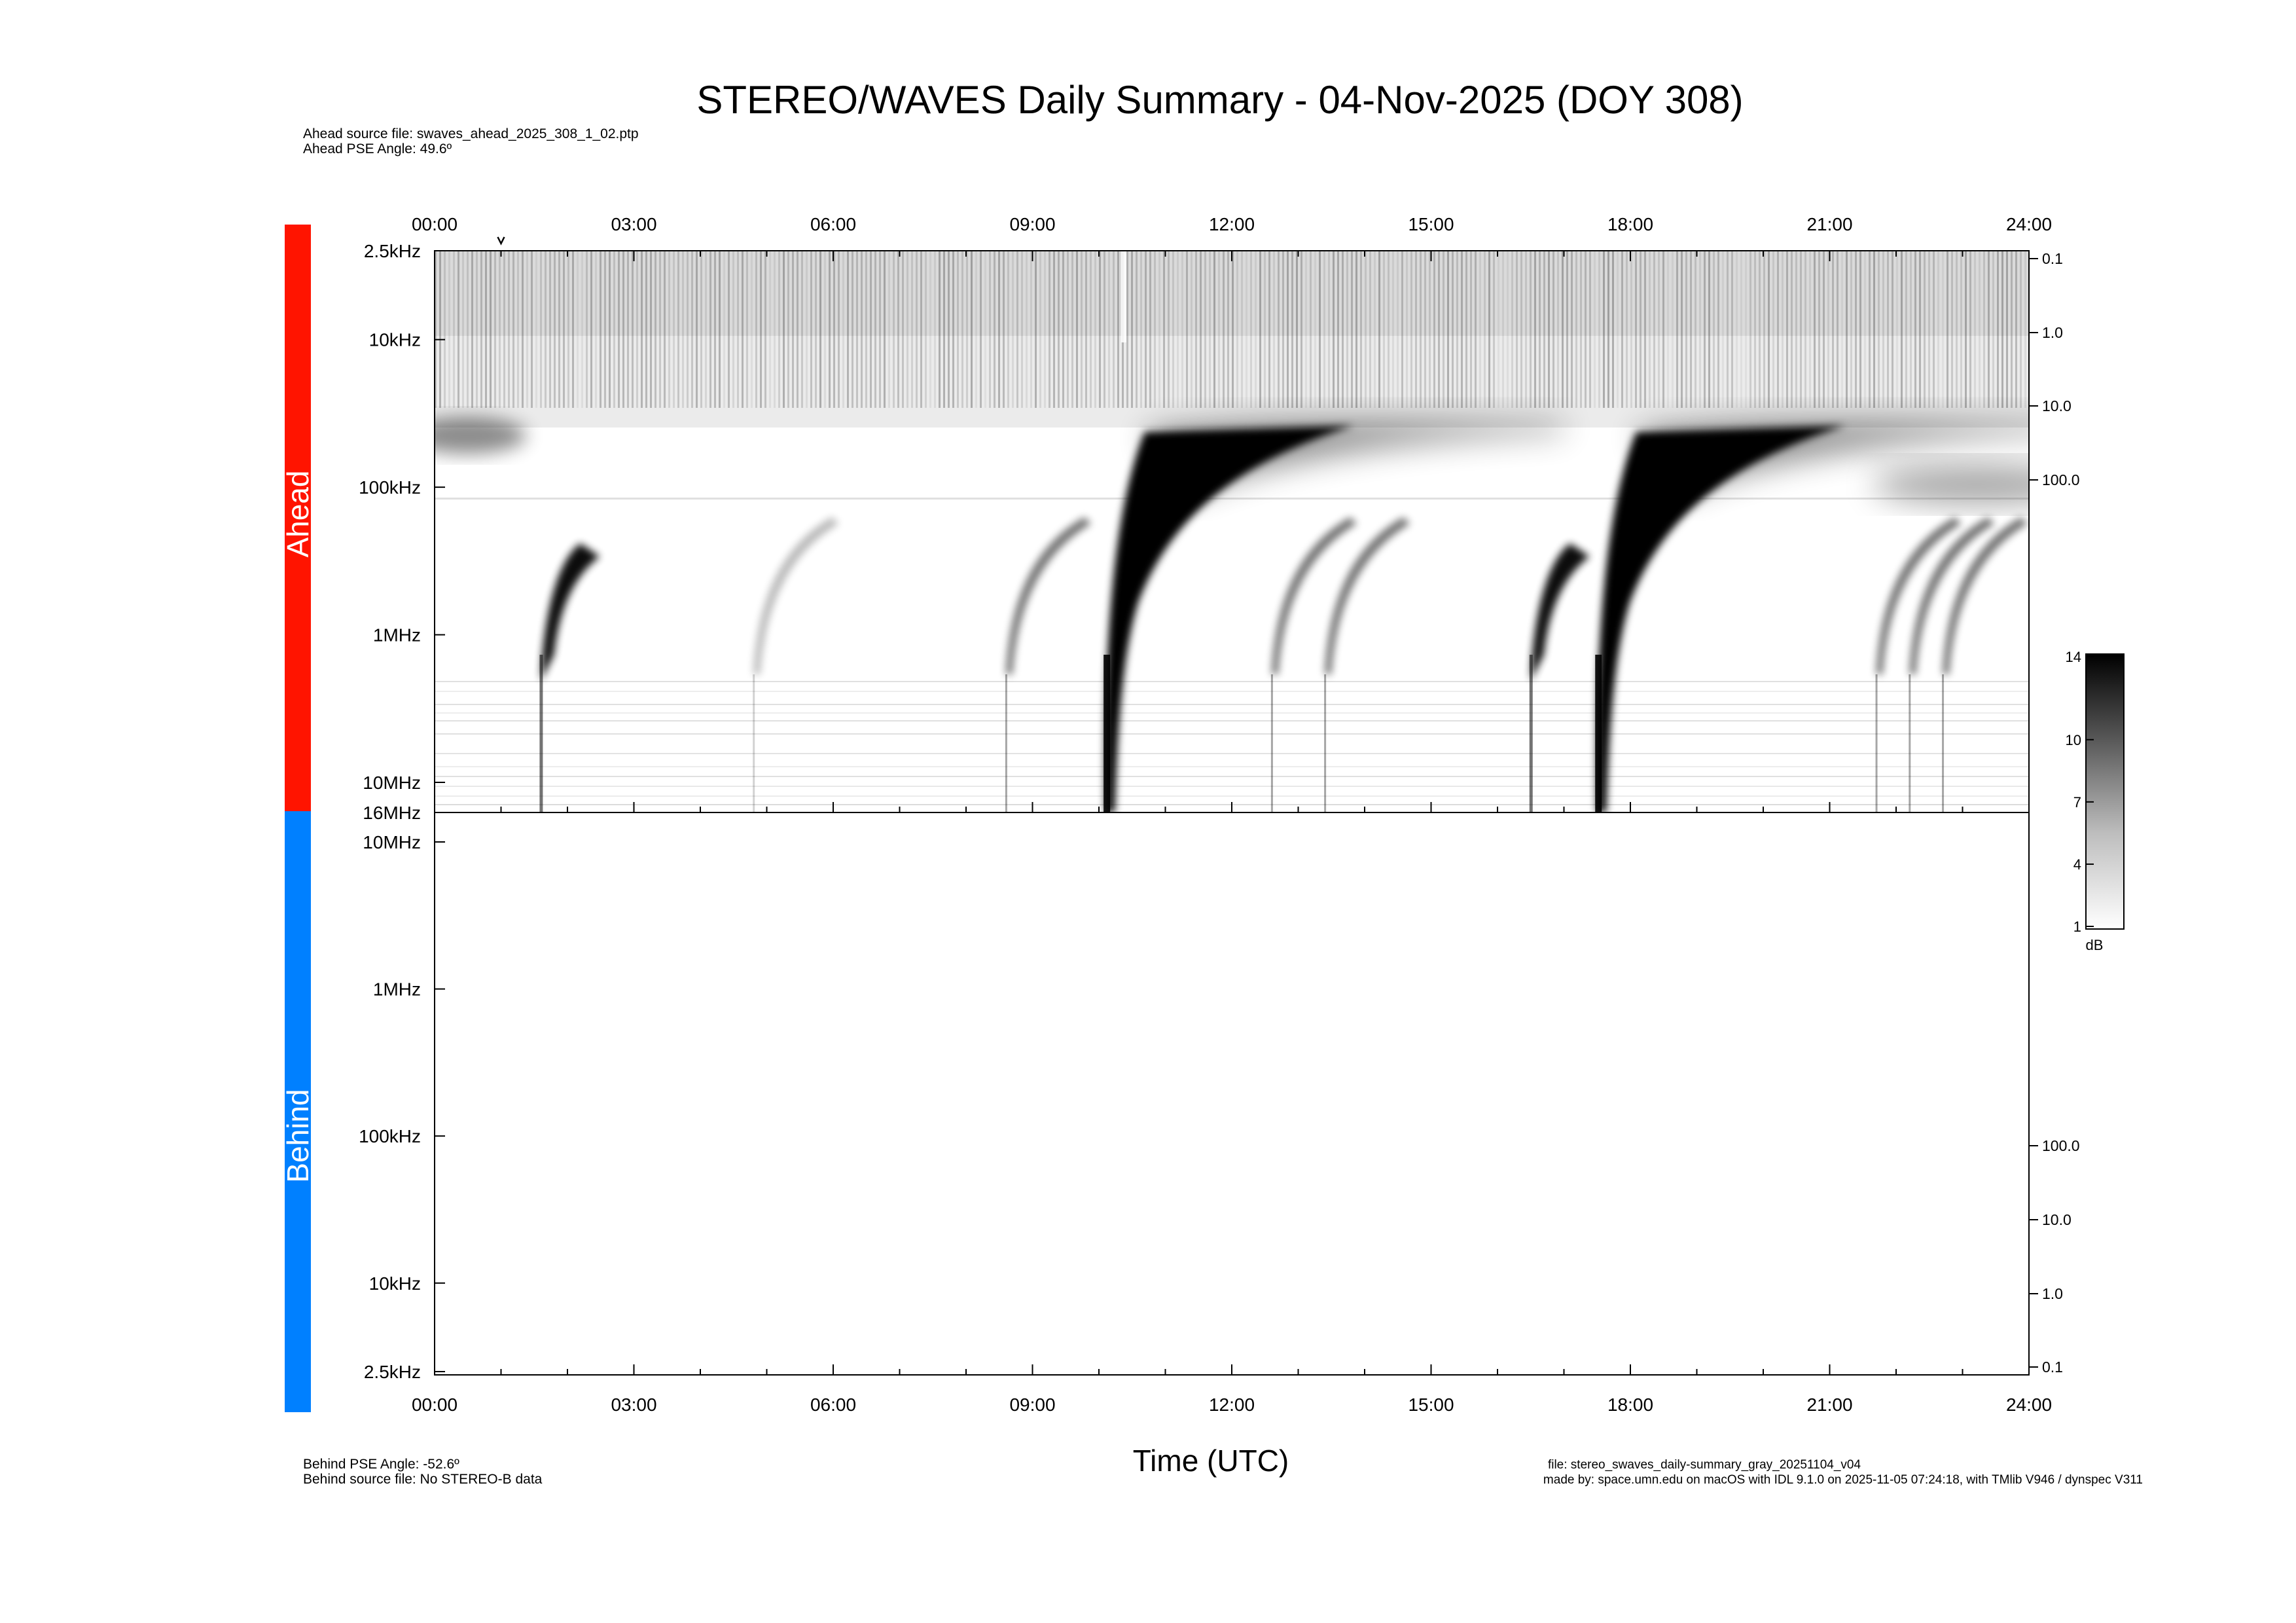 The height and width of the screenshot is (1623, 2296). What do you see at coordinates (1630, 224) in the screenshot?
I see `x-tick-label-top: 18:00` at bounding box center [1630, 224].